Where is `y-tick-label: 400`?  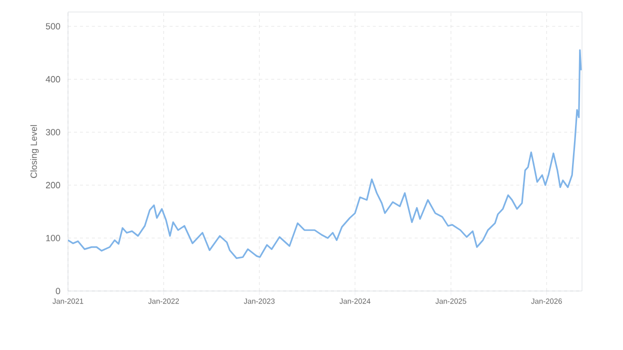 y-tick-label: 400 is located at coordinates (53, 79).